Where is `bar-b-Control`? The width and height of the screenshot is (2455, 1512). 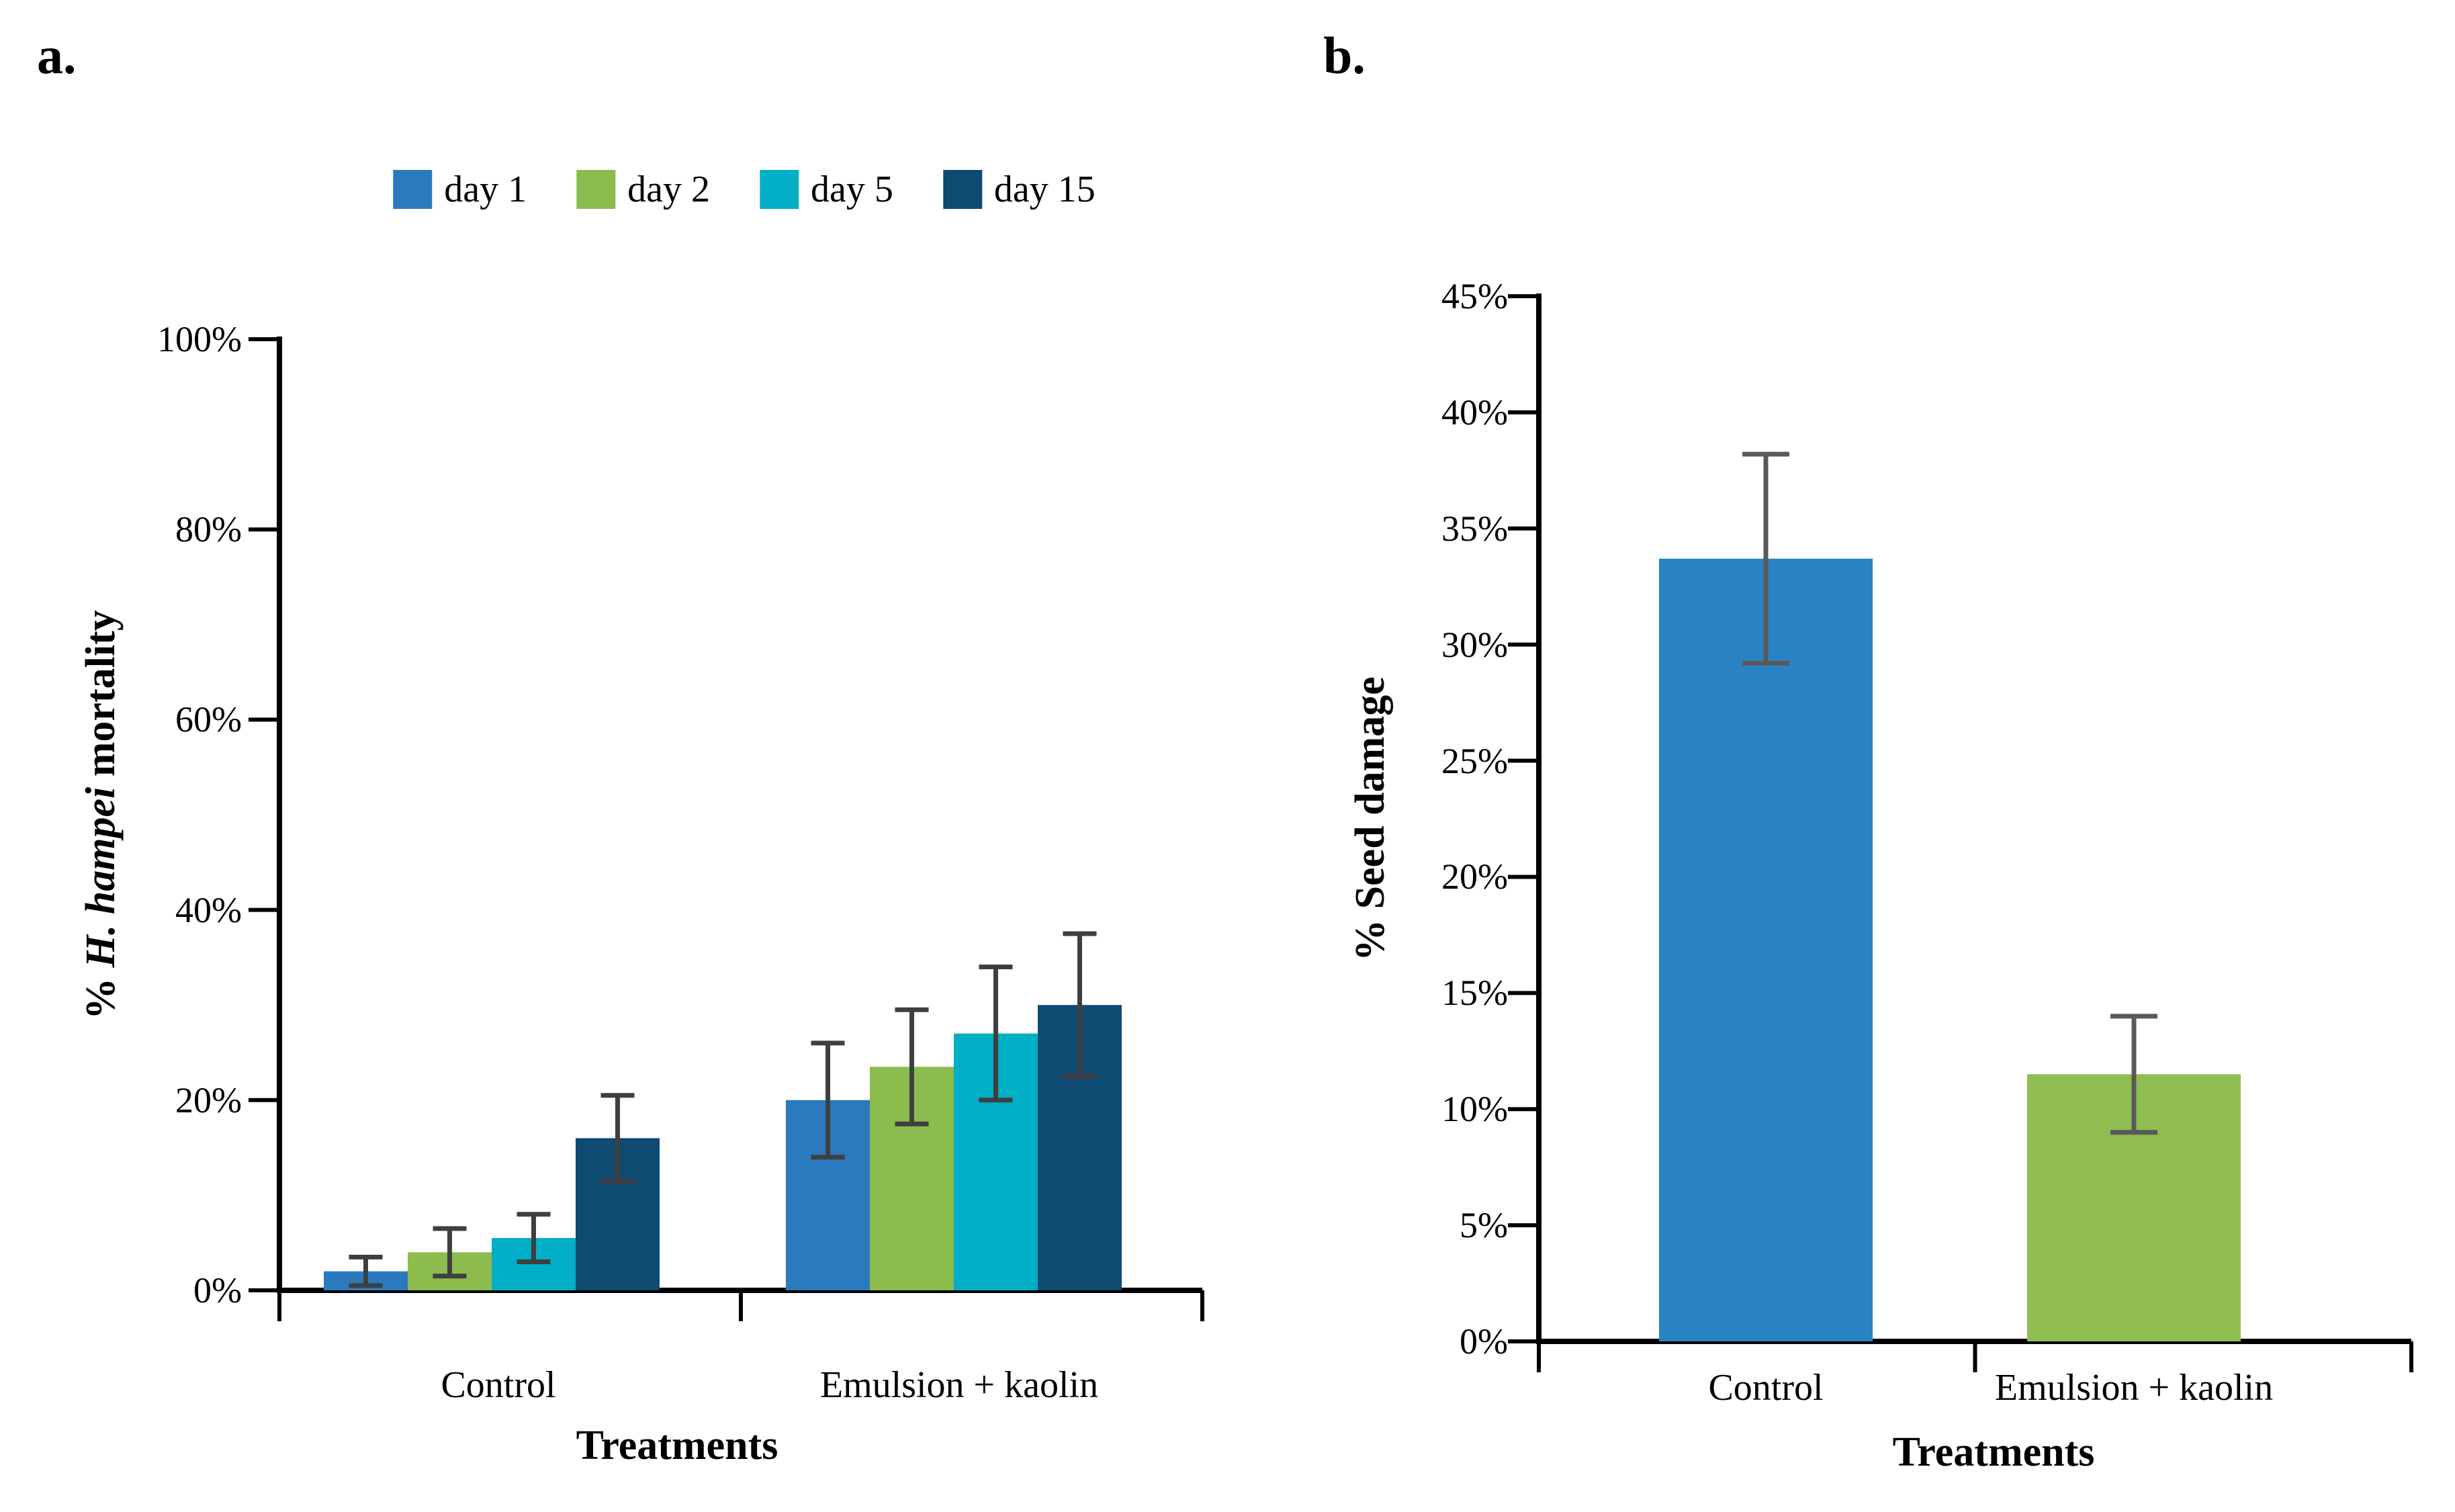 bar-b-Control is located at coordinates (1766, 949).